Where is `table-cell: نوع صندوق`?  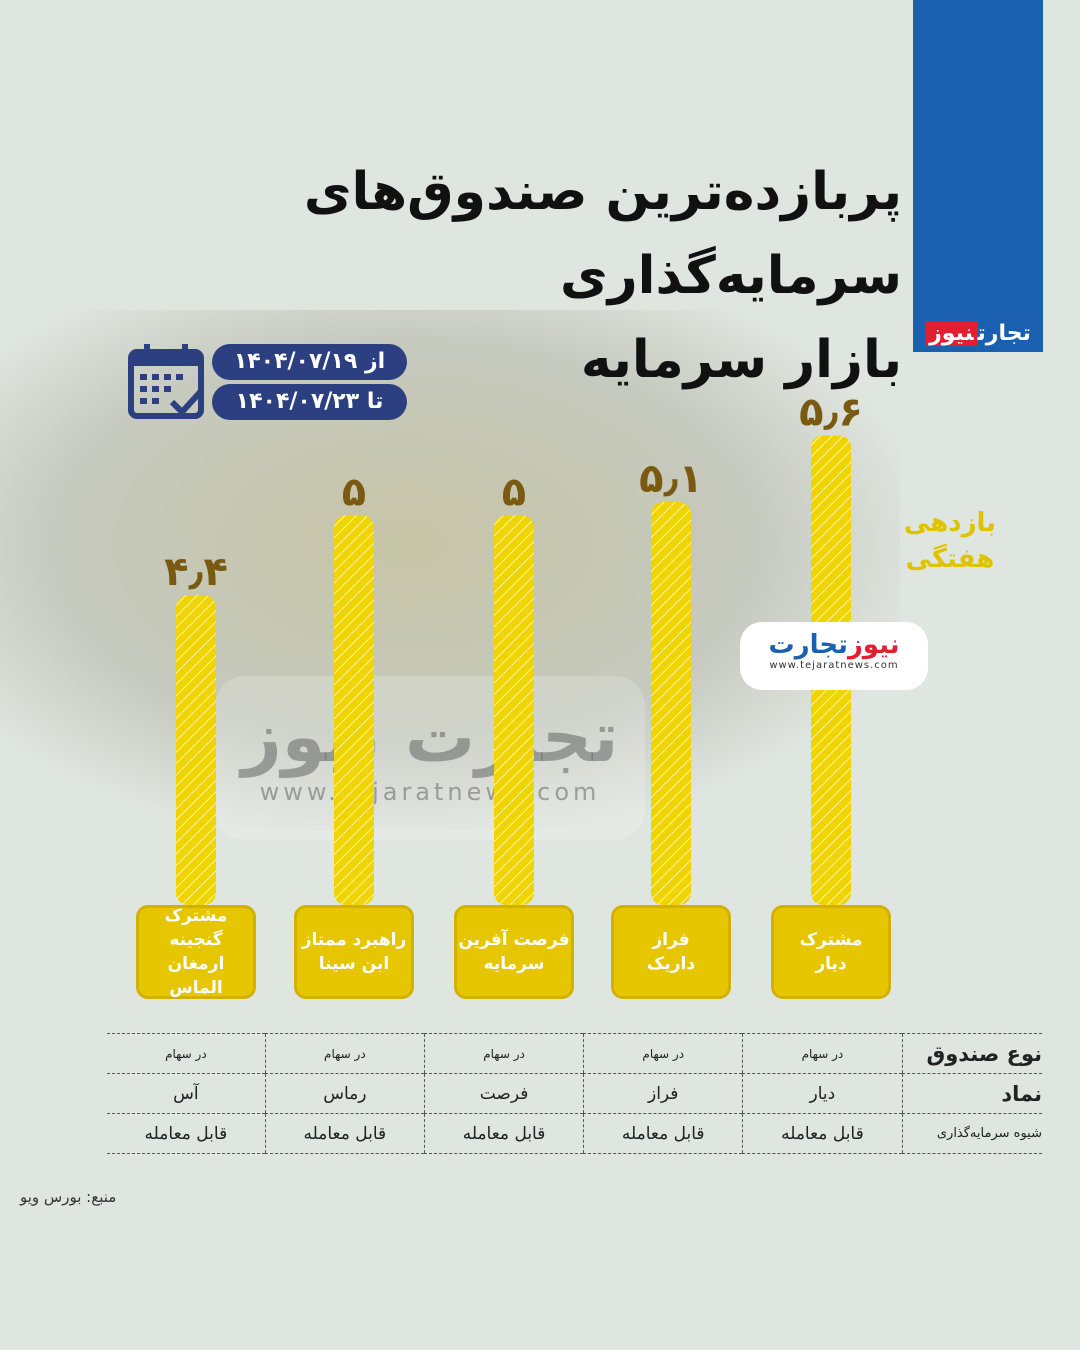
table-cell: نوع صندوق is located at coordinates (972, 1053).